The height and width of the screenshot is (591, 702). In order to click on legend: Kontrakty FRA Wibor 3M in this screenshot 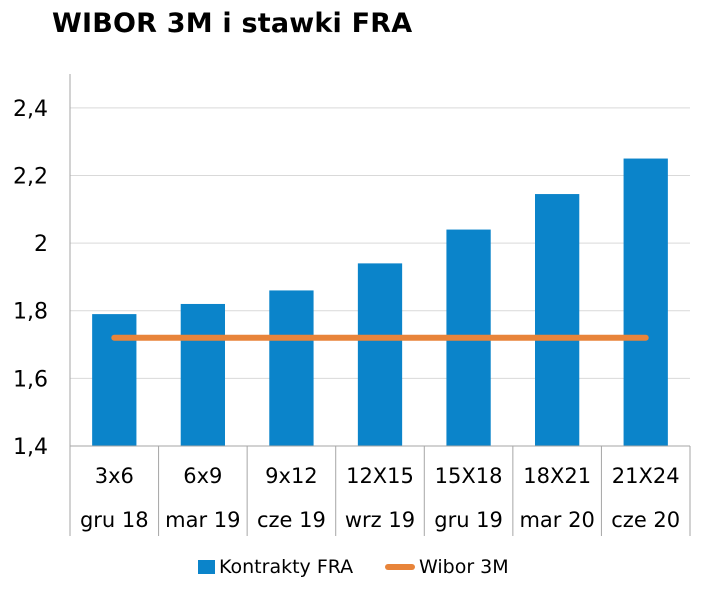, I will do `click(351, 571)`.